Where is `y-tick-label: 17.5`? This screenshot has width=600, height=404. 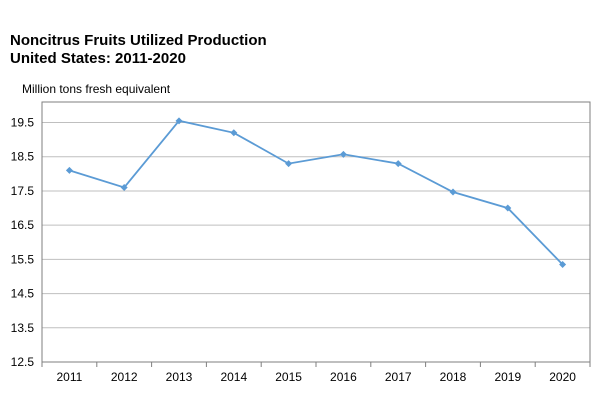
y-tick-label: 17.5 is located at coordinates (23, 191).